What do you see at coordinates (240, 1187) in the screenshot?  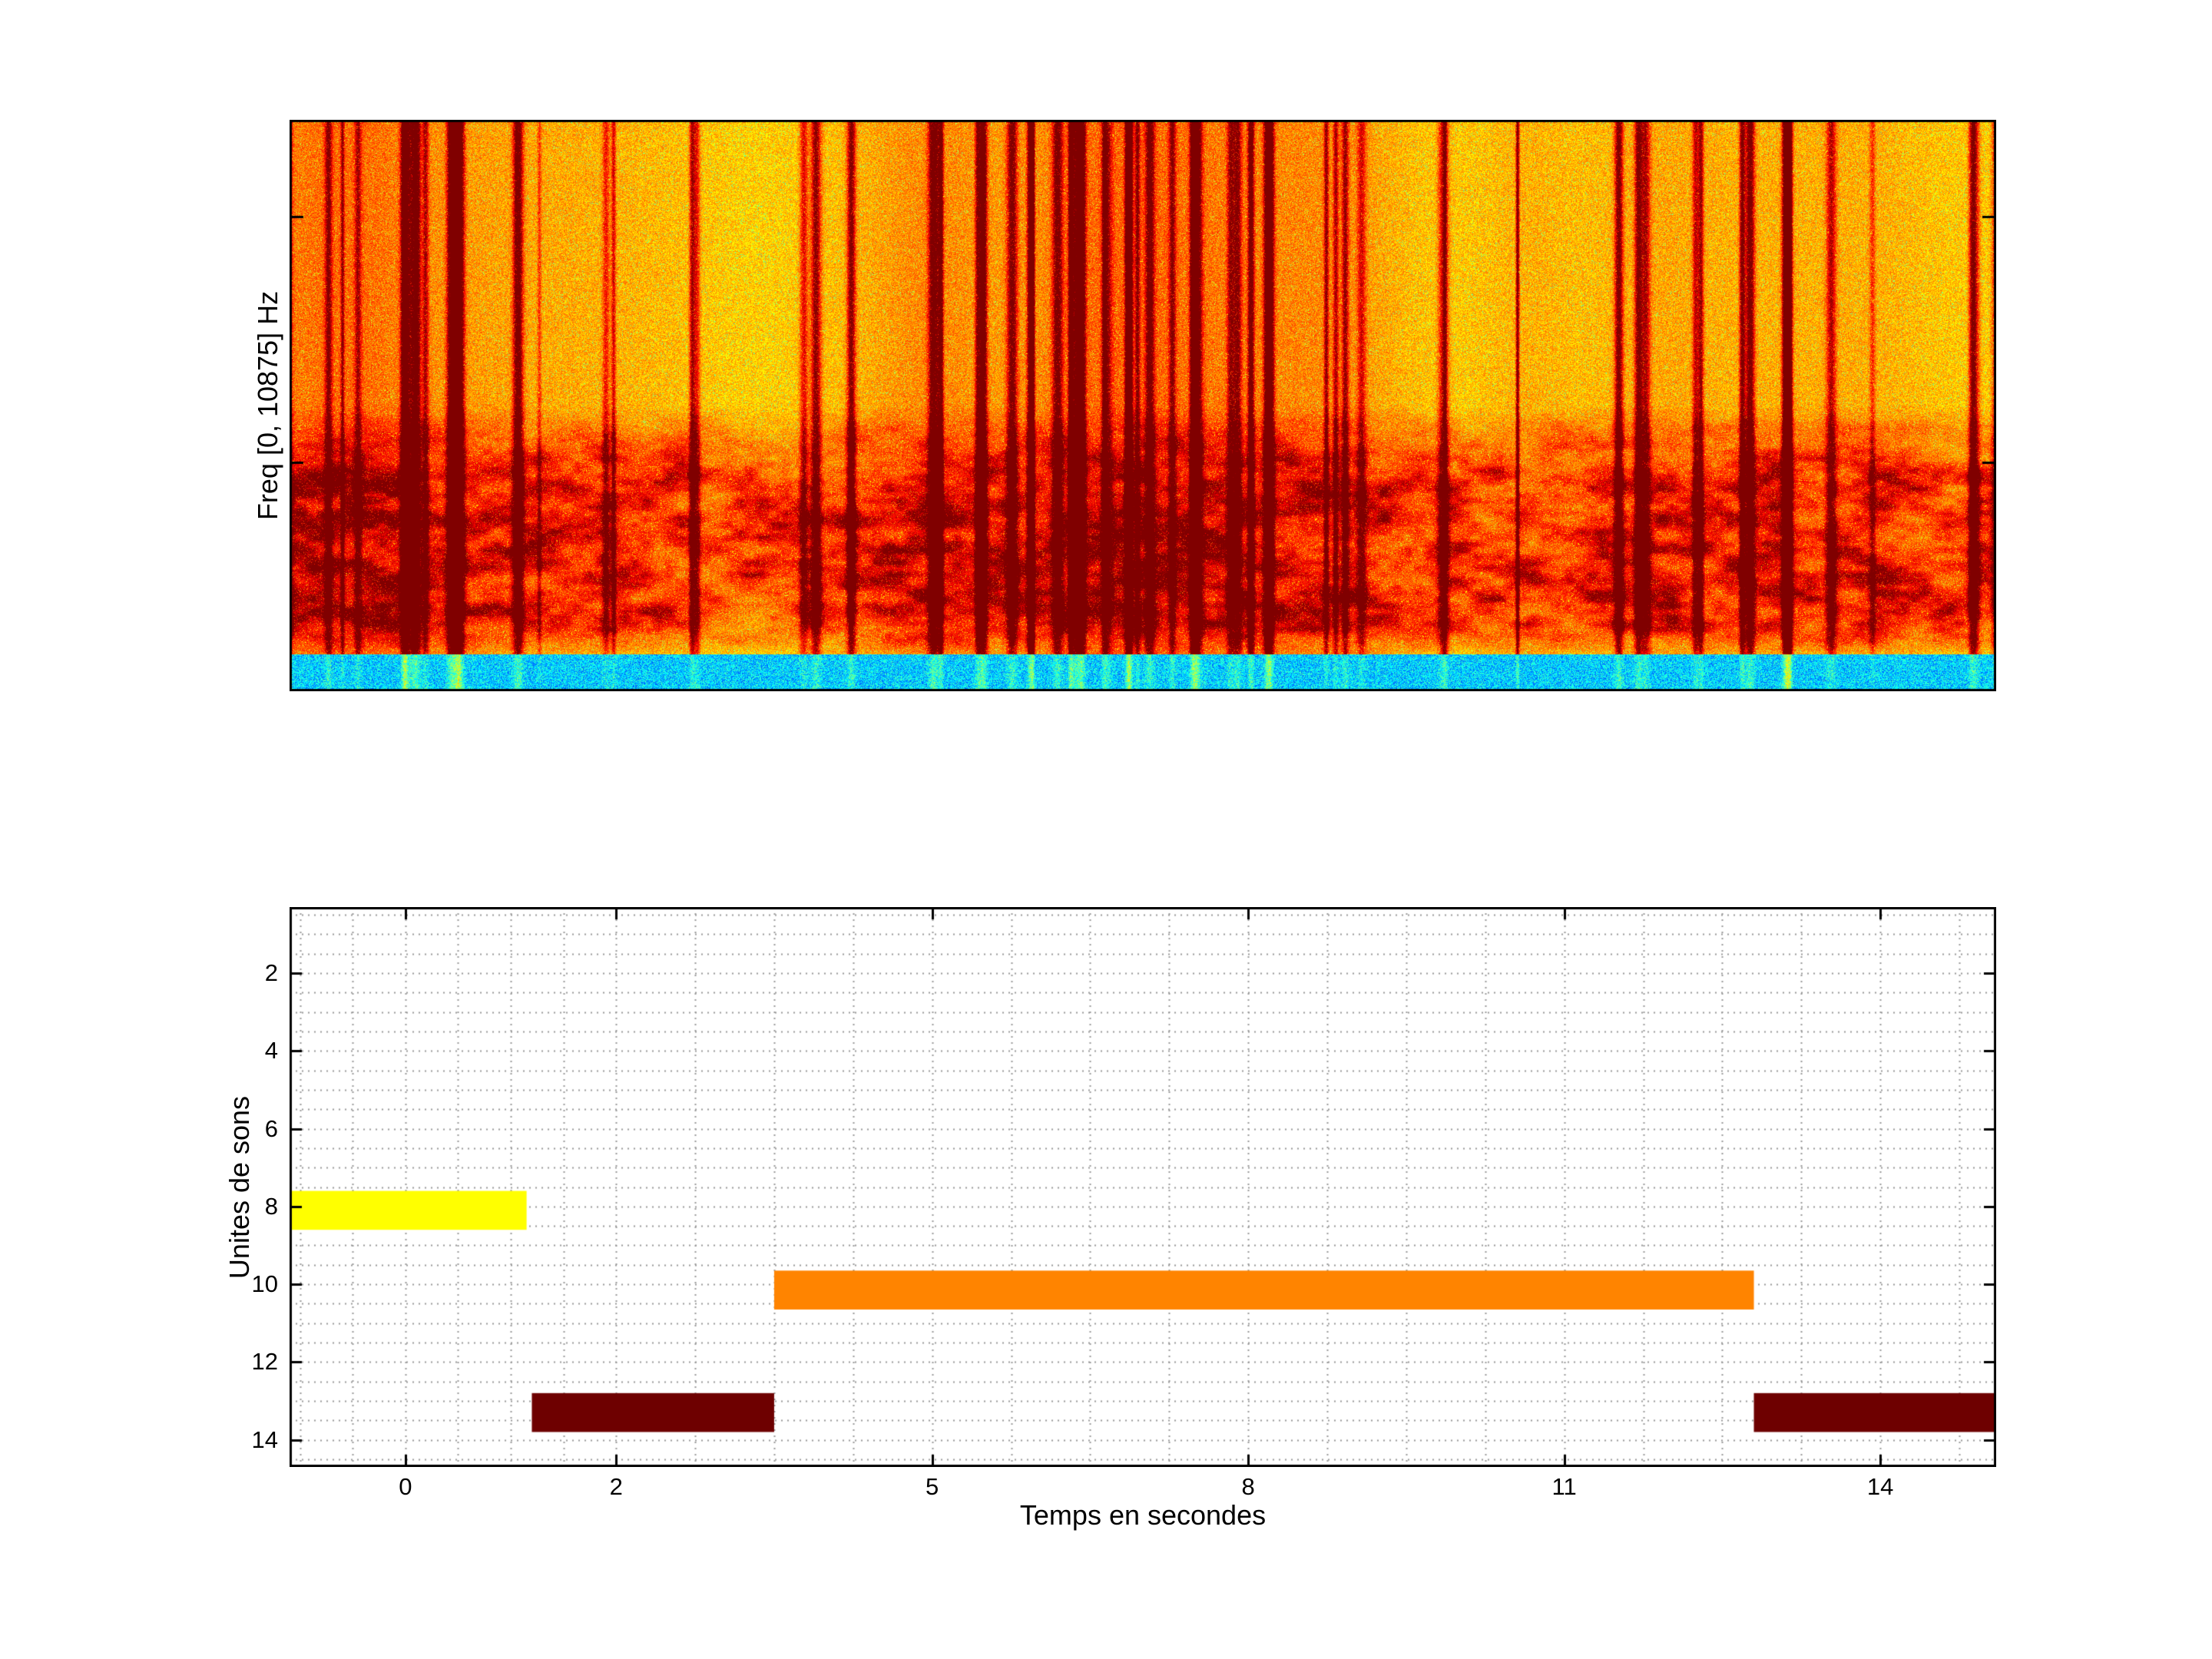 I see `timeline-y-axis-label: Unites de sons` at bounding box center [240, 1187].